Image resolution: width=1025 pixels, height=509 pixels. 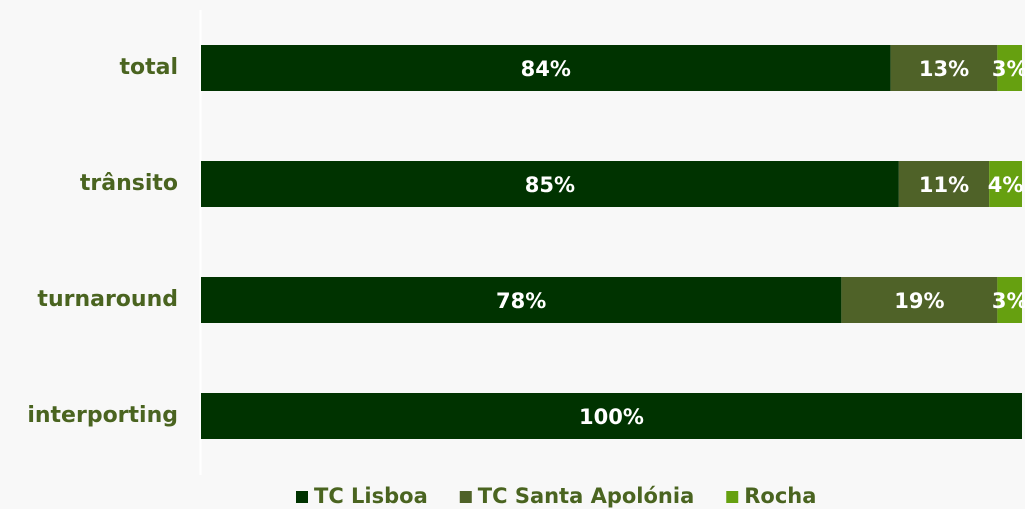 I want to click on legend-label: Rocha, so click(x=780, y=496).